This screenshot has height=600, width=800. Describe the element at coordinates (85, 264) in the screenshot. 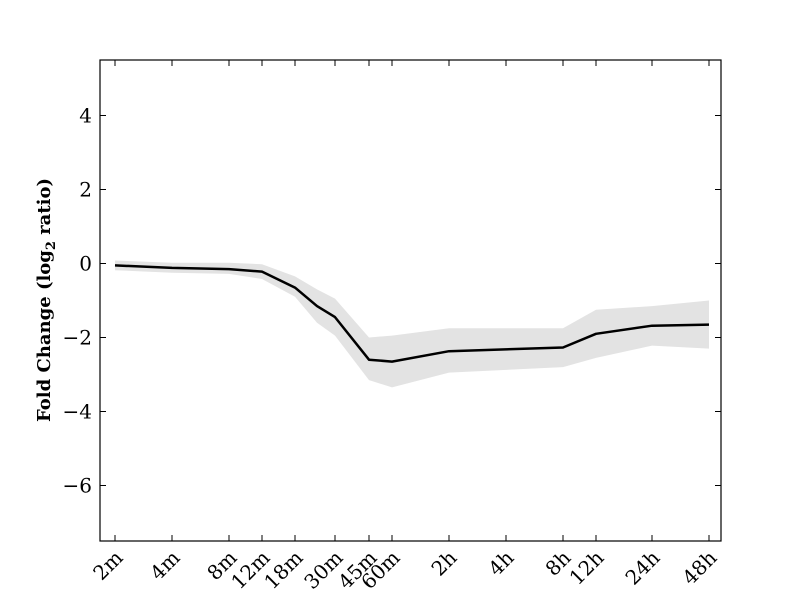

I see `y-tick-label: 0` at that location.